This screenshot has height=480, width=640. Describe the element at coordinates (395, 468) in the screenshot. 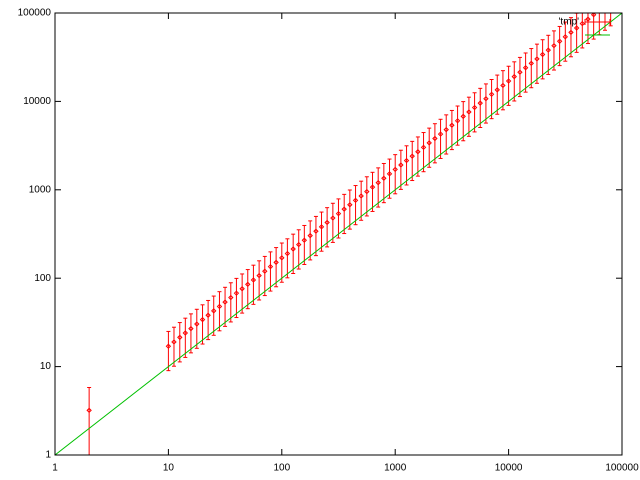

I see `x-tick-label: 1000` at that location.